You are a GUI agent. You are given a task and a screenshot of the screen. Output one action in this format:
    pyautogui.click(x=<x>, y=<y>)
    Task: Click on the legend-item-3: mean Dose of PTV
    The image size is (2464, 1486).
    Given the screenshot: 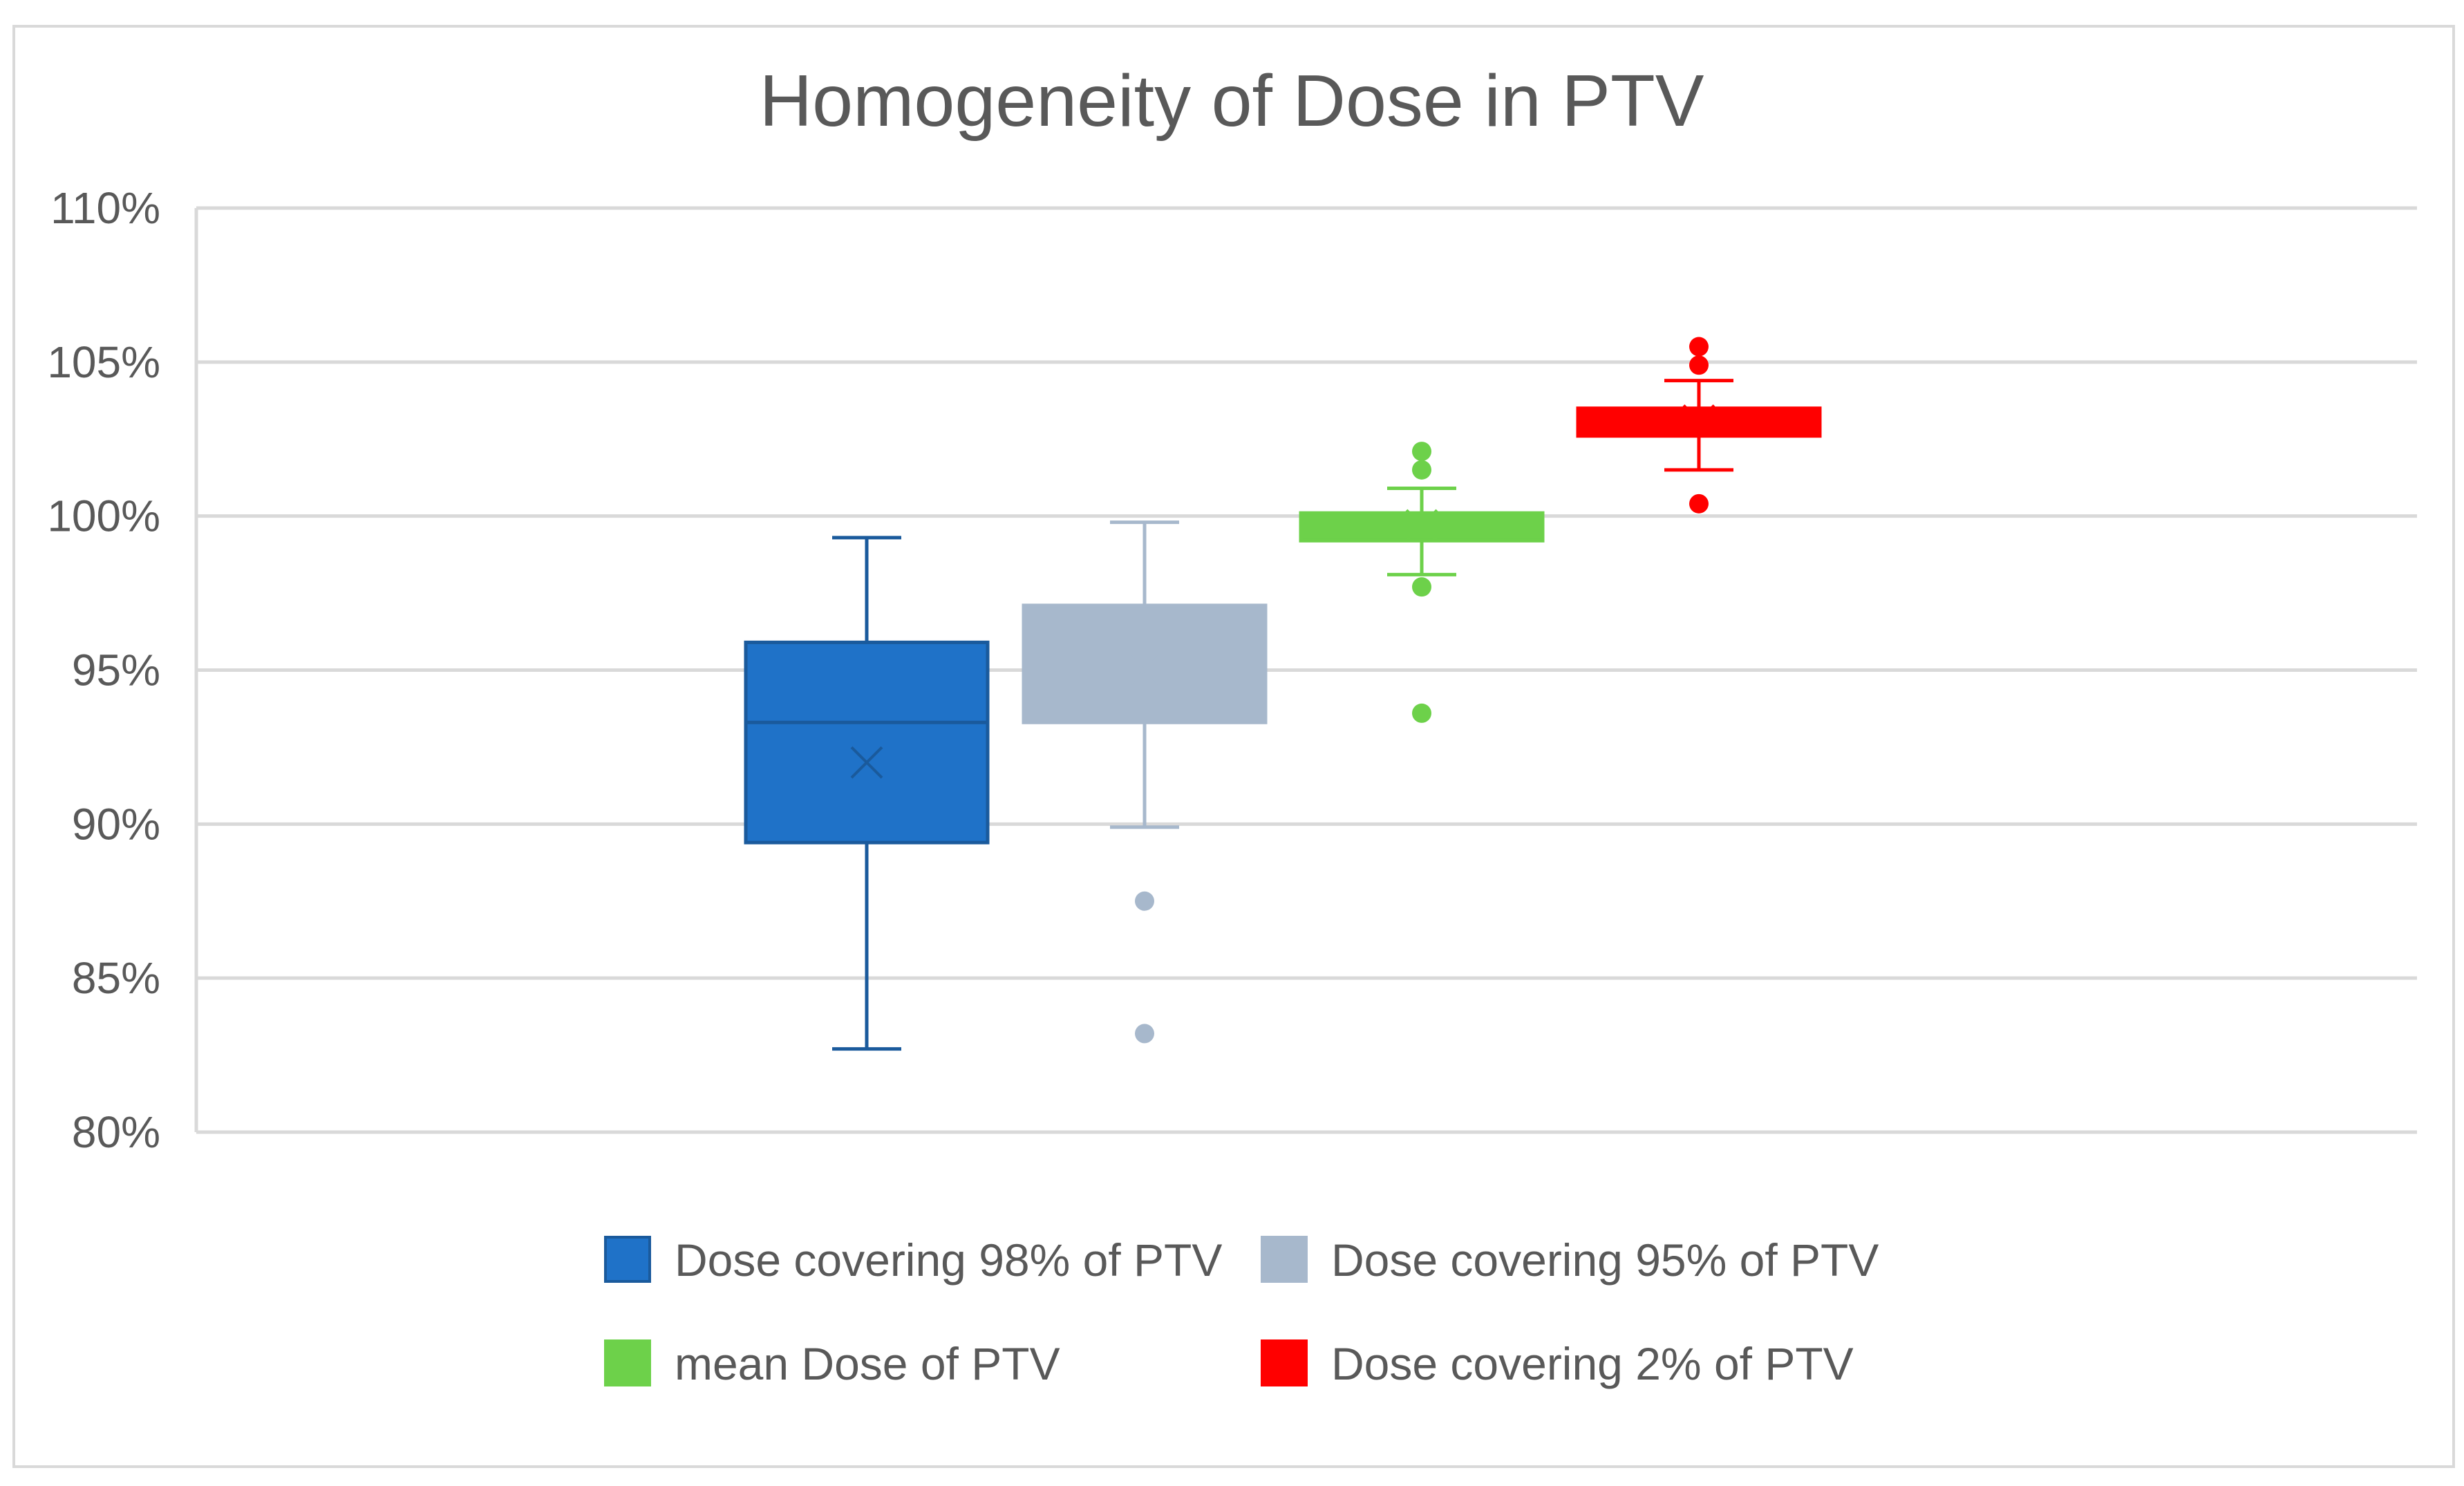 What is the action you would take?
    pyautogui.click(x=832, y=1363)
    